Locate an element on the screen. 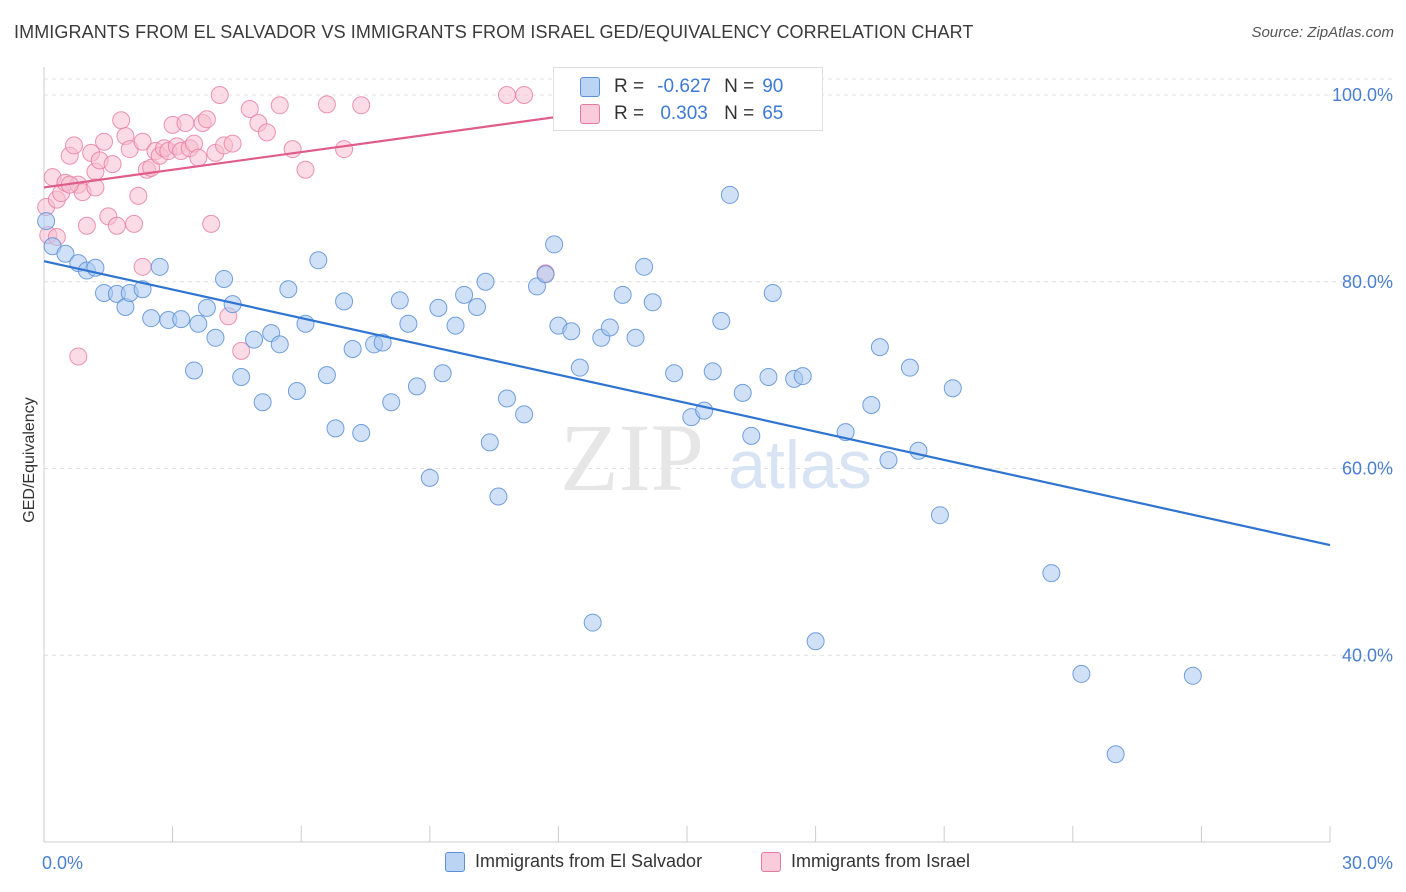  legend-label: Immigrants from El Salvador is located at coordinates (589, 861).